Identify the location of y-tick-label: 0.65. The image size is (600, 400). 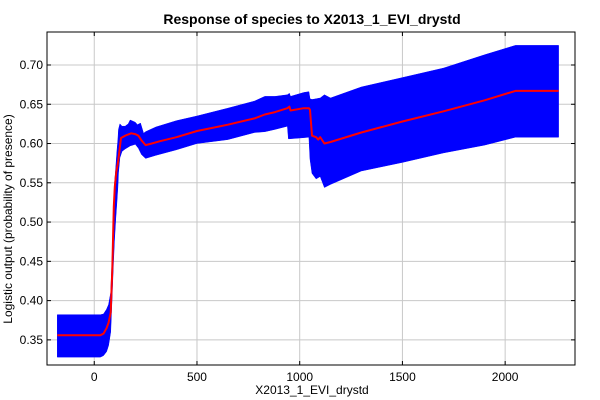
(32, 104).